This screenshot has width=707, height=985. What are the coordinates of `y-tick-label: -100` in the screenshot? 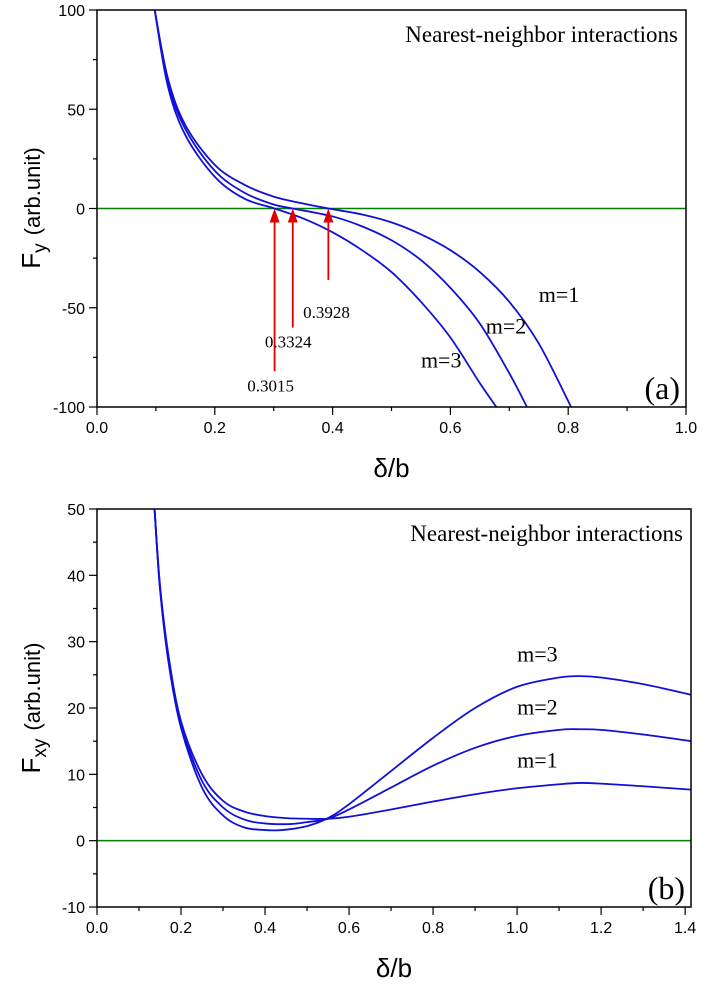 It's located at (69, 408).